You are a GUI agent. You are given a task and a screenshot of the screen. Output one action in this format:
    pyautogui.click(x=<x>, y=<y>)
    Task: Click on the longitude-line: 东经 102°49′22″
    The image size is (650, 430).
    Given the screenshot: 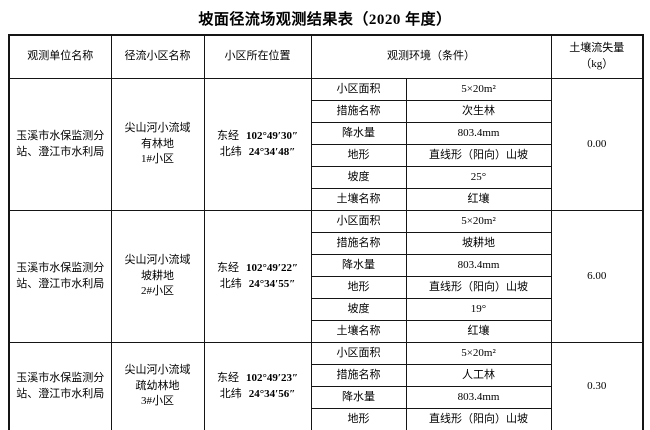 What is the action you would take?
    pyautogui.click(x=258, y=269)
    